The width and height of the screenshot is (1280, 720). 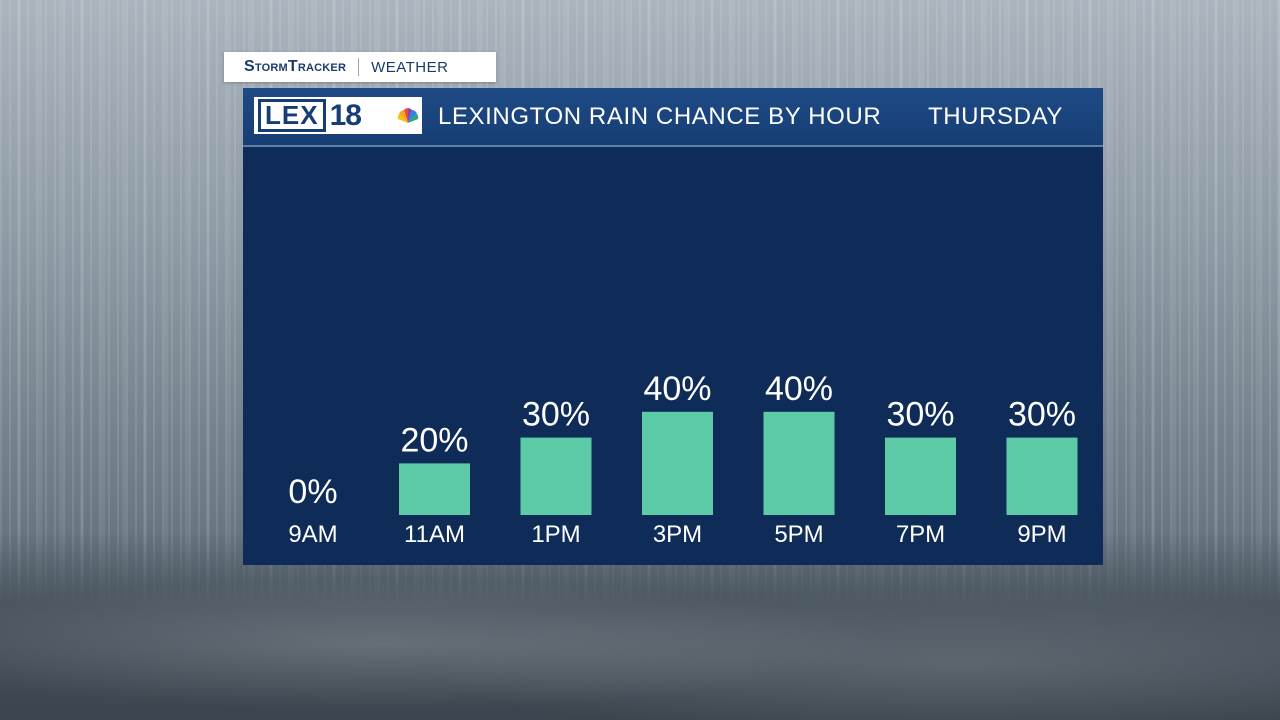 I want to click on tag-weather-label: WEATHER, so click(x=410, y=67).